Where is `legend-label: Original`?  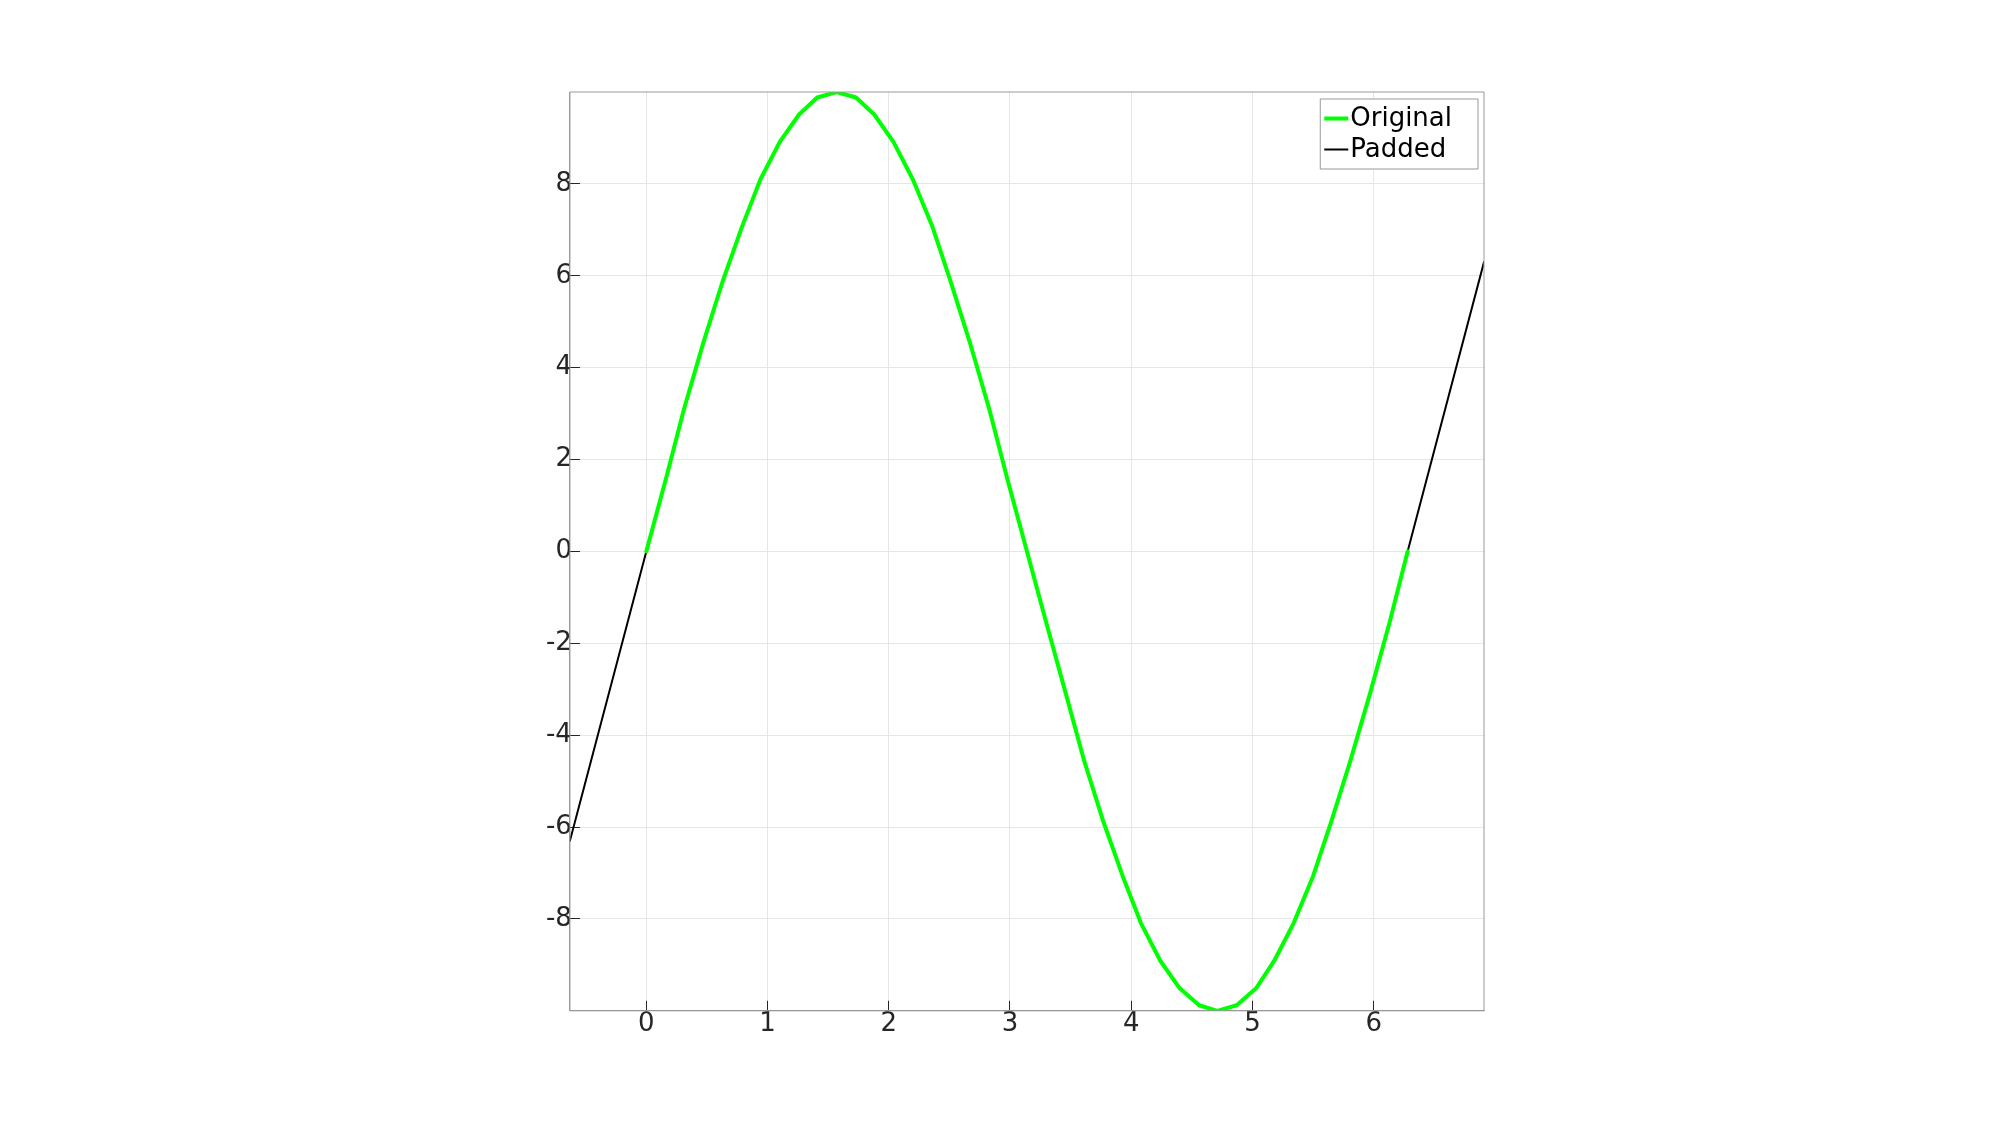
legend-label: Original is located at coordinates (1401, 117).